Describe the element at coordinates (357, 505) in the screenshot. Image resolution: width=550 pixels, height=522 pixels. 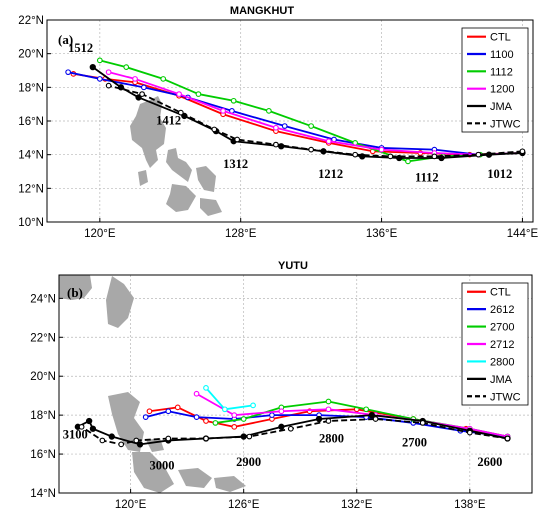
I see `x-tick-label-2: 132°E` at that location.